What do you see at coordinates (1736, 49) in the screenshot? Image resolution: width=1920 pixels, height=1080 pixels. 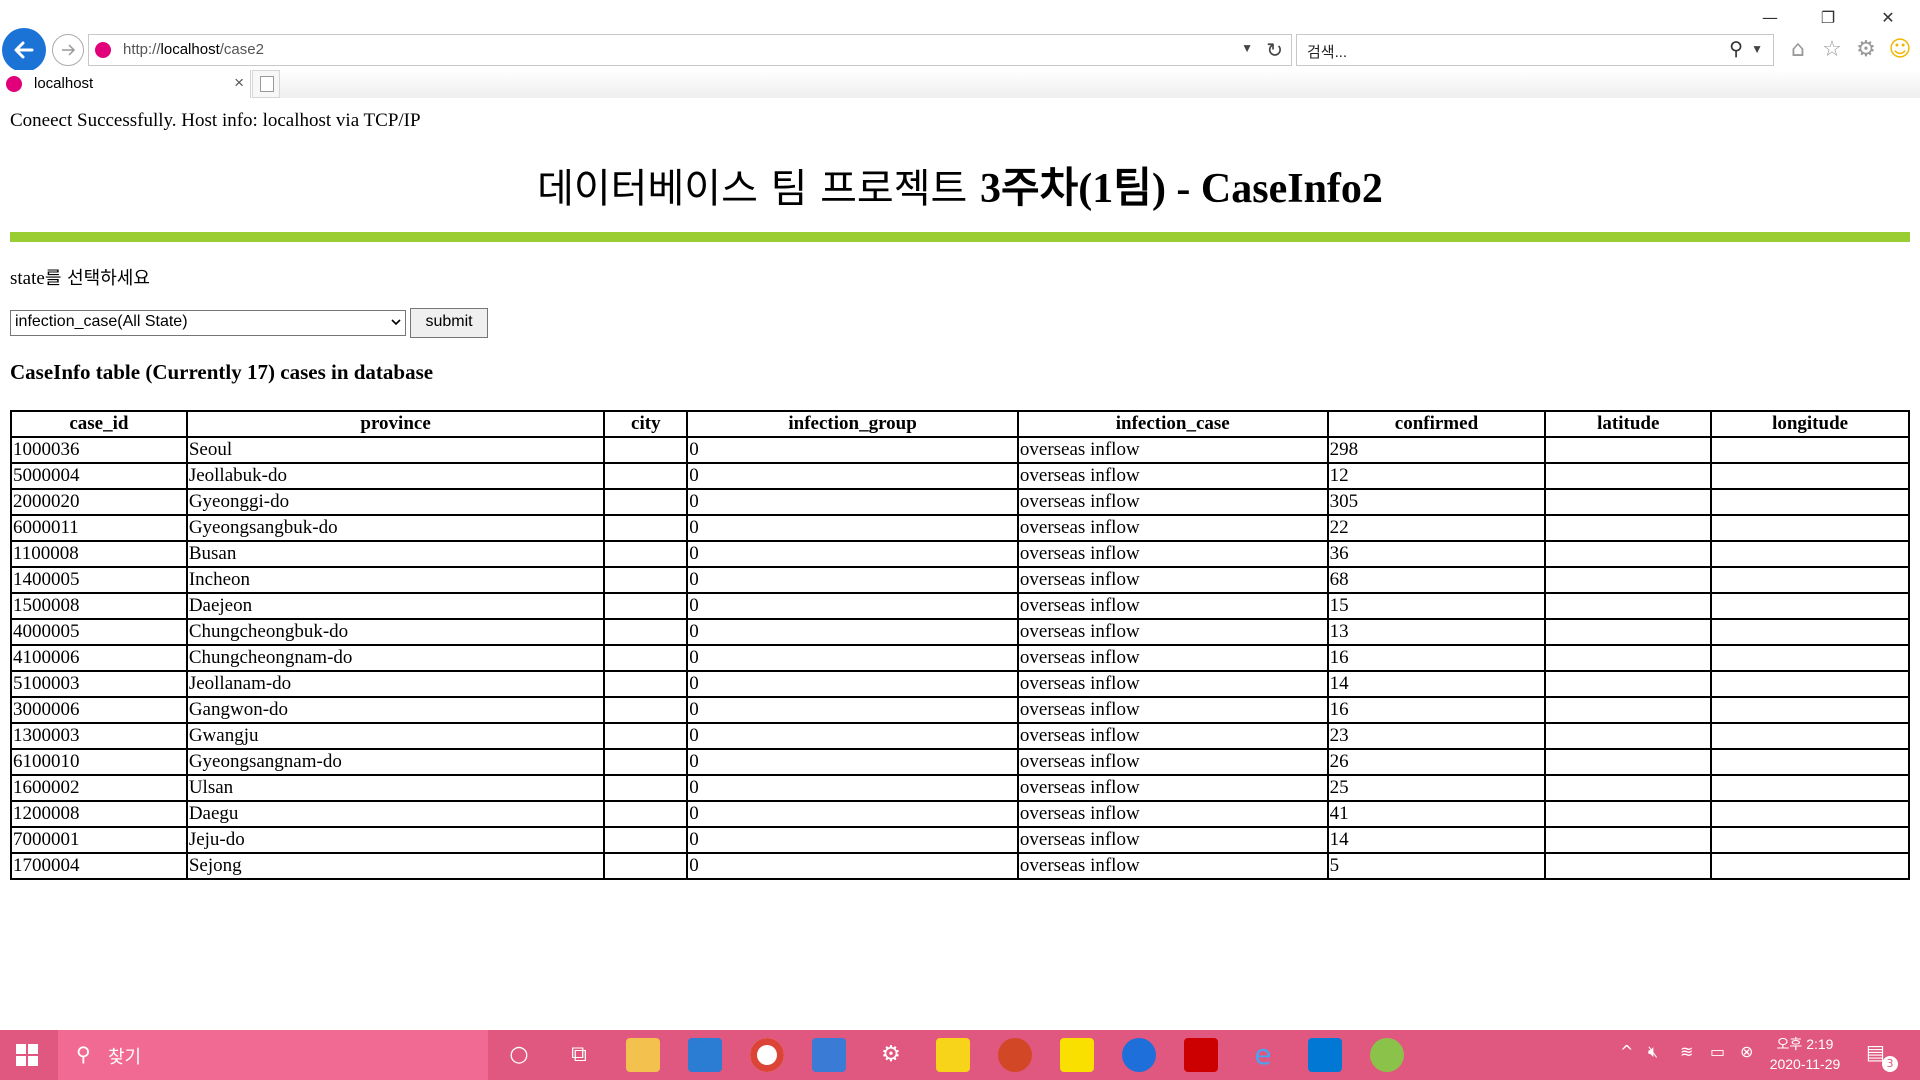 I see `search-icon: ⚲` at bounding box center [1736, 49].